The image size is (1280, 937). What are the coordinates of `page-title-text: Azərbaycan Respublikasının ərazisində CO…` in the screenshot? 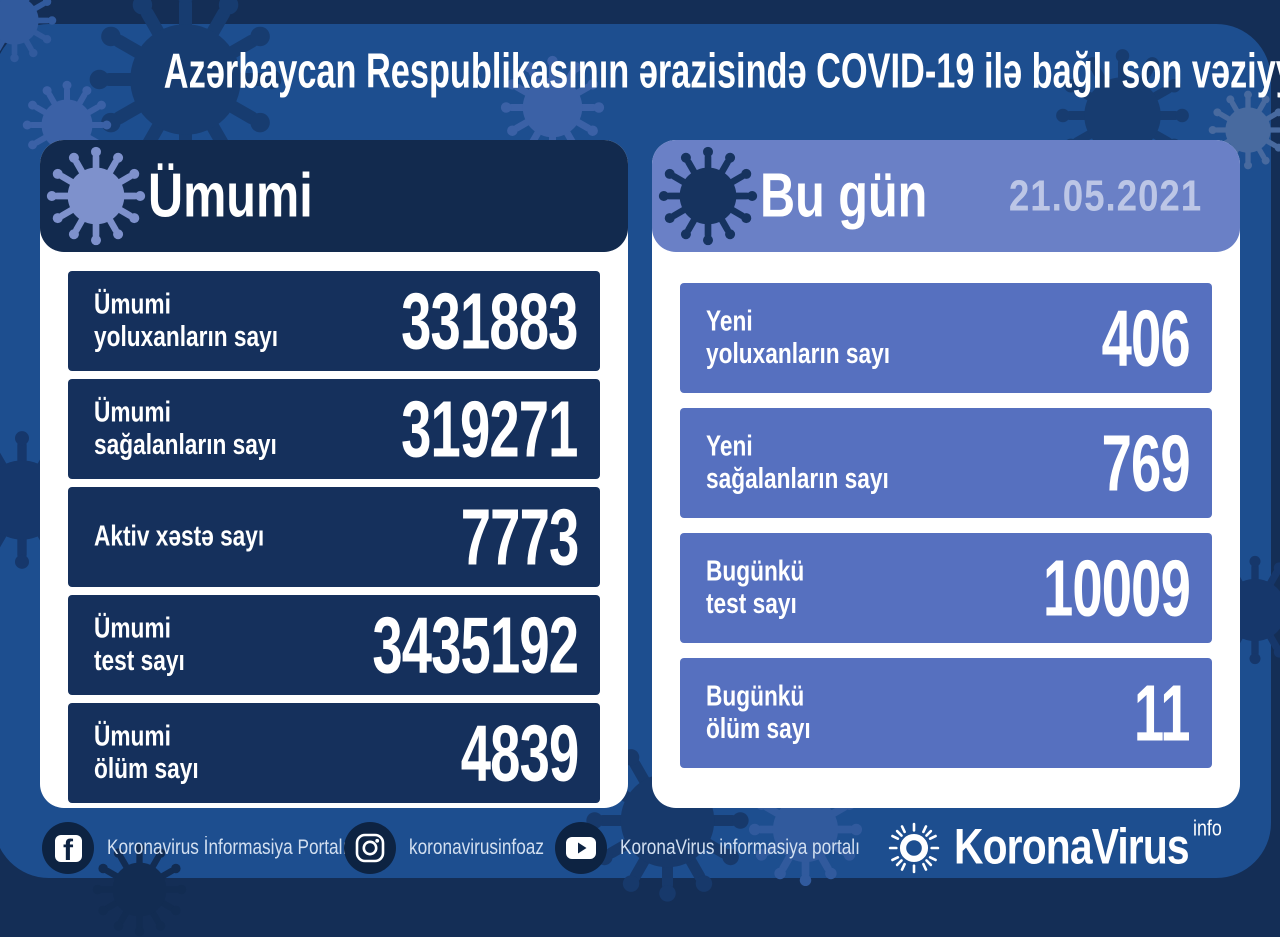 It's located at (721, 71).